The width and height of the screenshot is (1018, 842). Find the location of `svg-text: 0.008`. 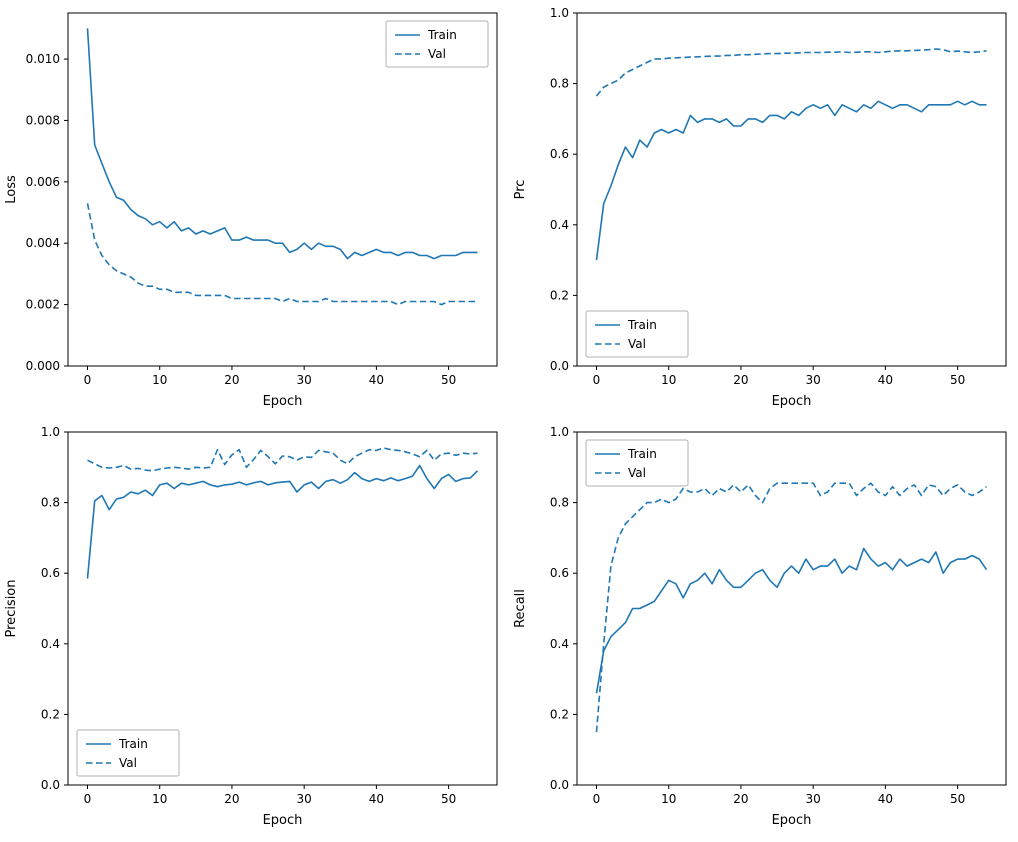

svg-text: 0.008 is located at coordinates (43, 120).